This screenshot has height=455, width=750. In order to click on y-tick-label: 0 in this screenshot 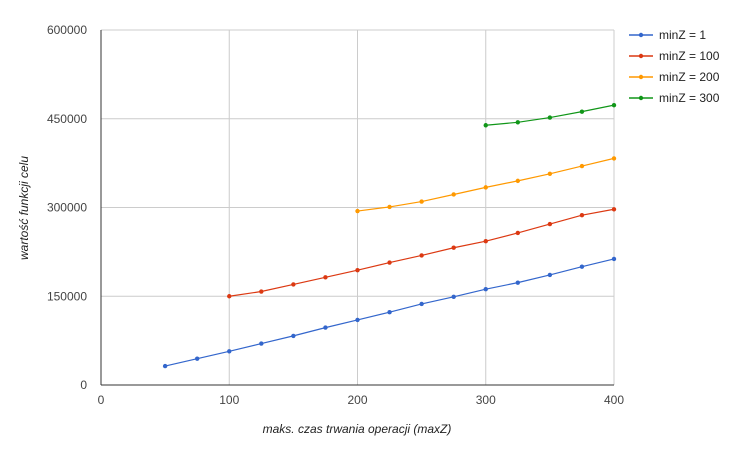, I will do `click(83, 385)`.